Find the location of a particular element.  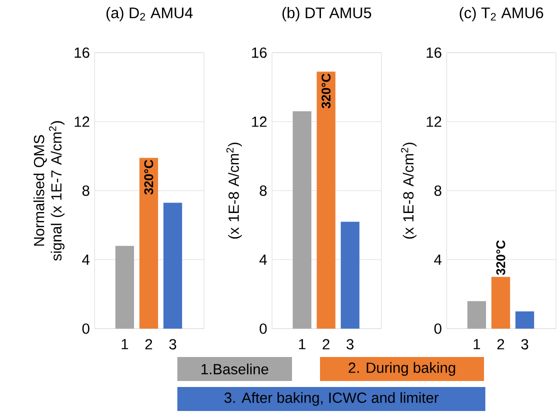

chart-title: (a) D$_{2}$ AMU4 is located at coordinates (149, 14).